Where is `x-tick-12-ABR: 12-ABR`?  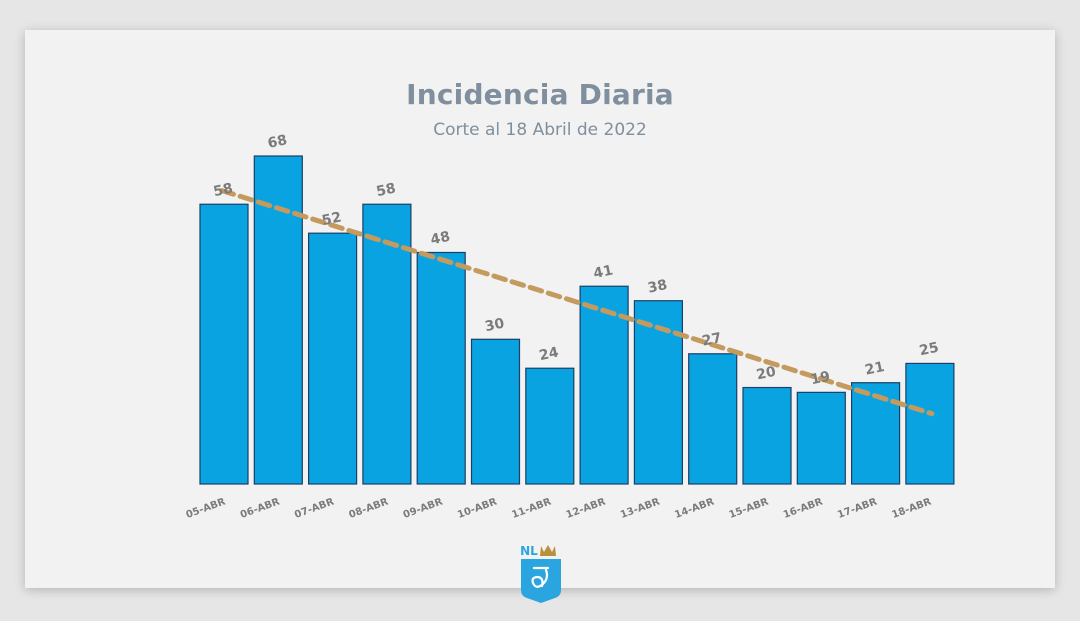 x-tick-12-ABR: 12-ABR is located at coordinates (586, 508).